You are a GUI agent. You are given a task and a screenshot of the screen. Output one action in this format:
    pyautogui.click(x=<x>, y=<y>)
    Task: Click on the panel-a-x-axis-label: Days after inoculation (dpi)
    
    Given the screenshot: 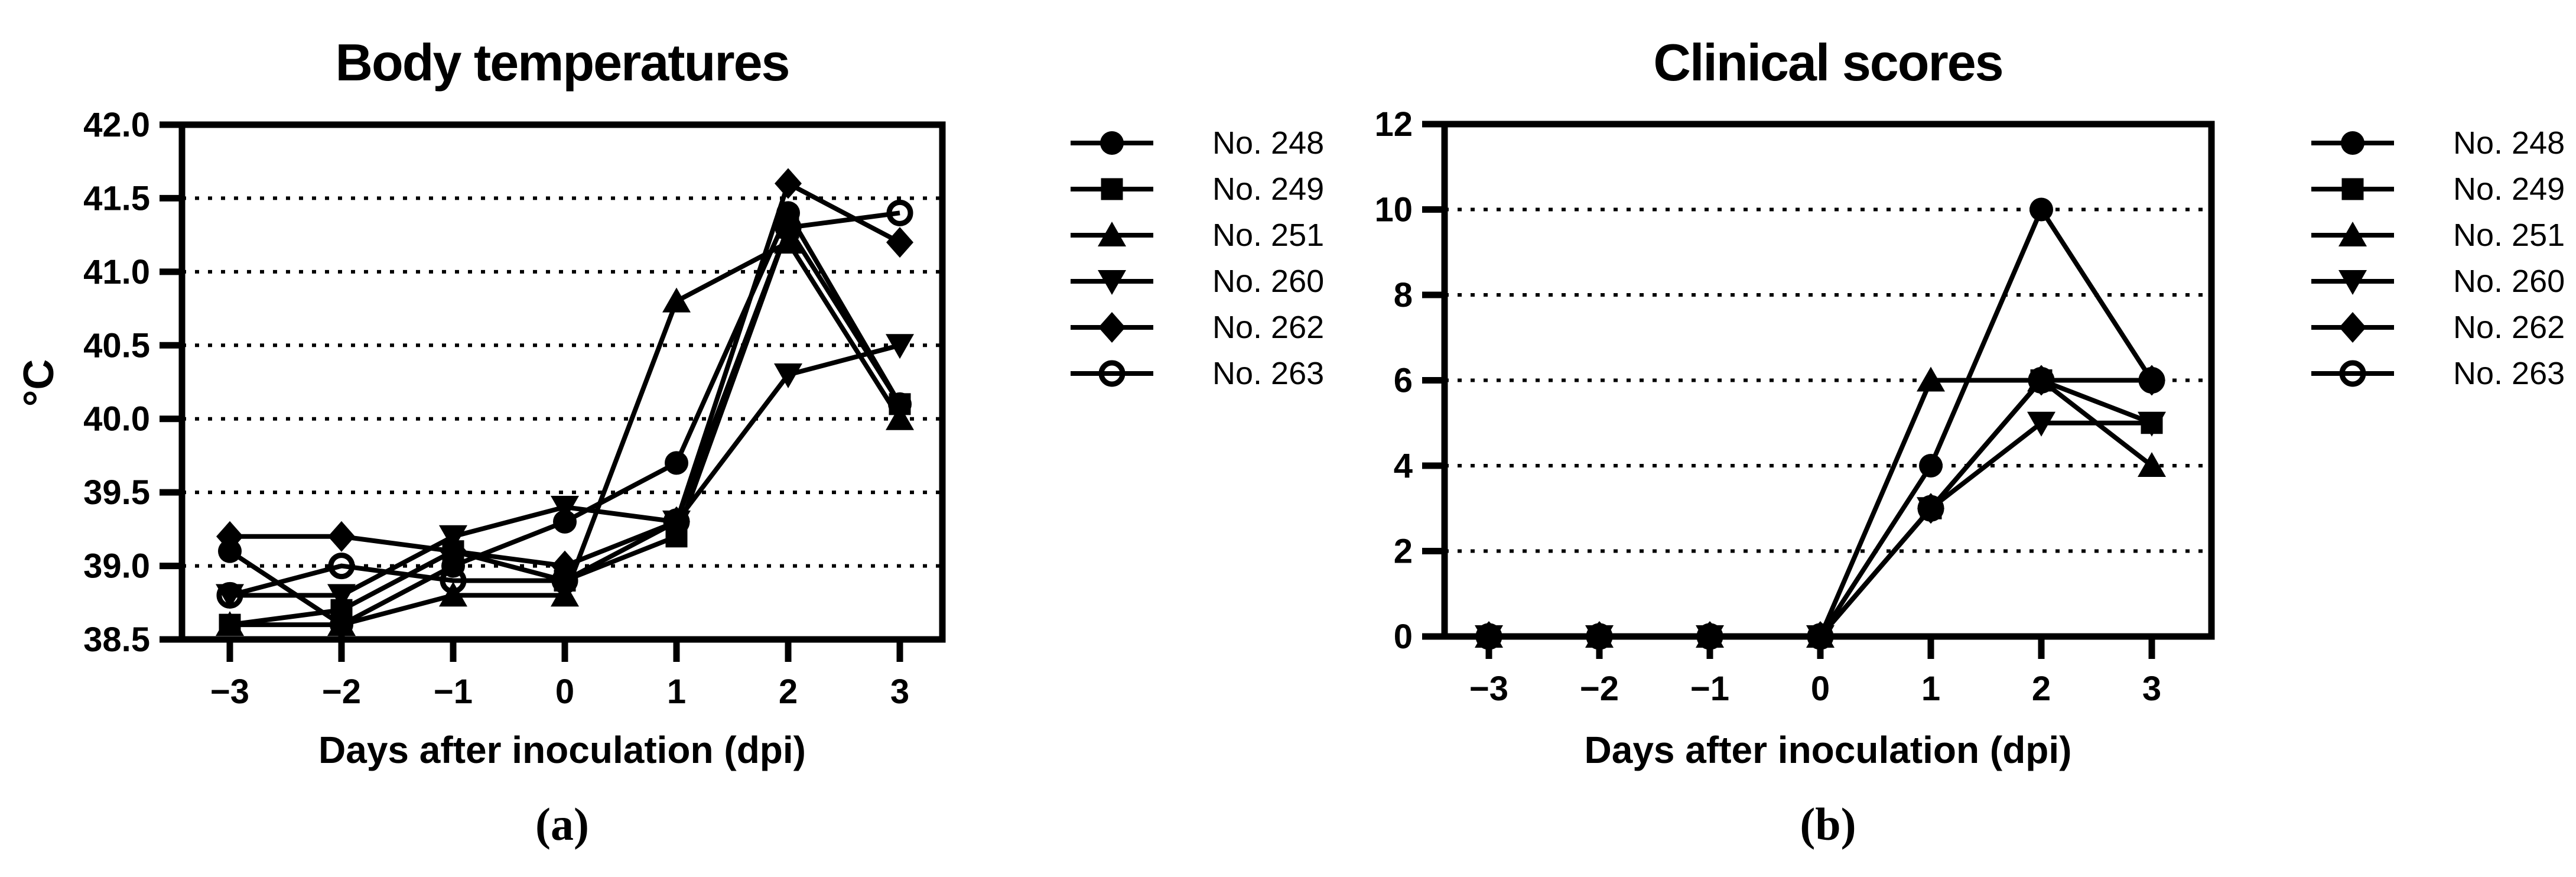 What is the action you would take?
    pyautogui.click(x=562, y=750)
    